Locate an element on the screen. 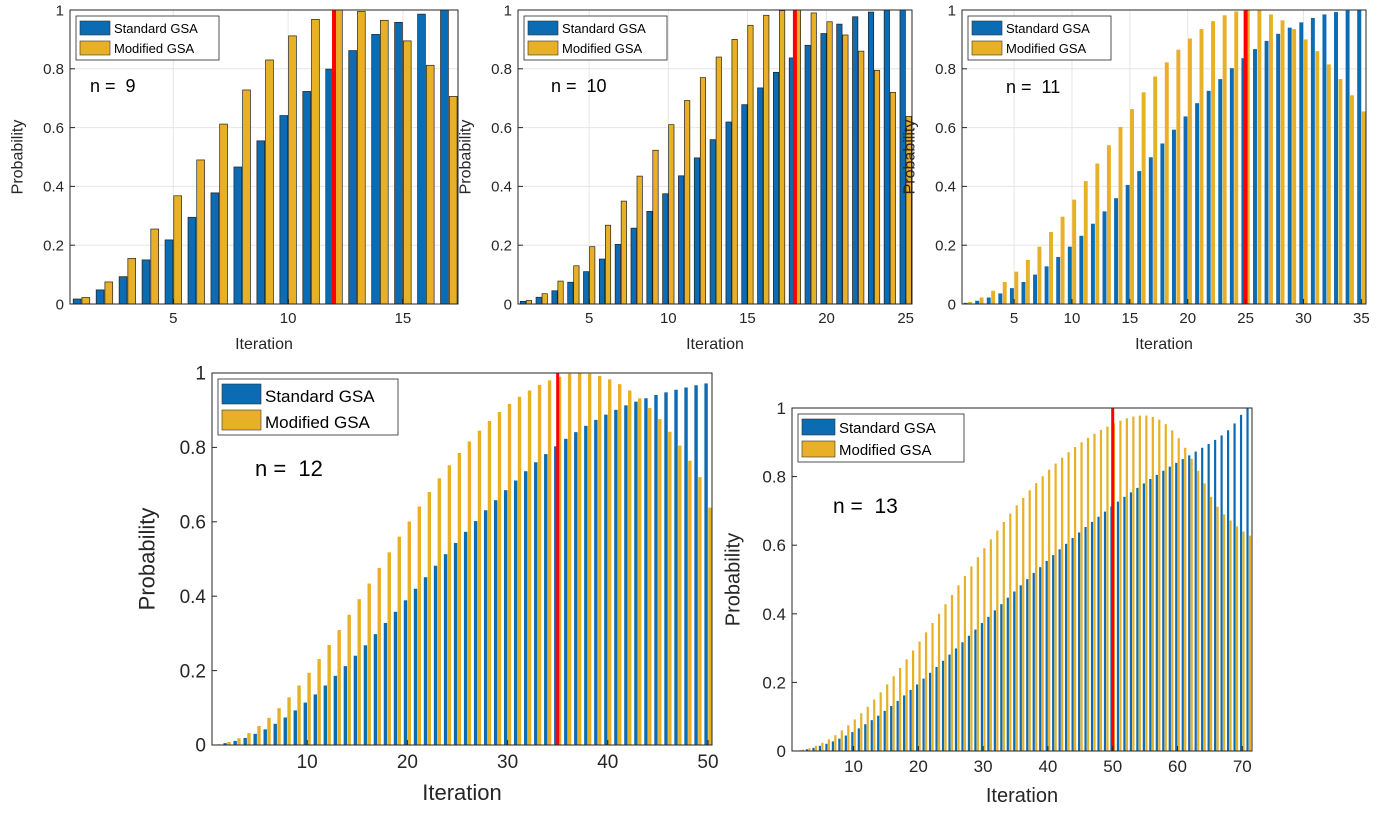  y-tick-label: 0.4 is located at coordinates (193, 597).